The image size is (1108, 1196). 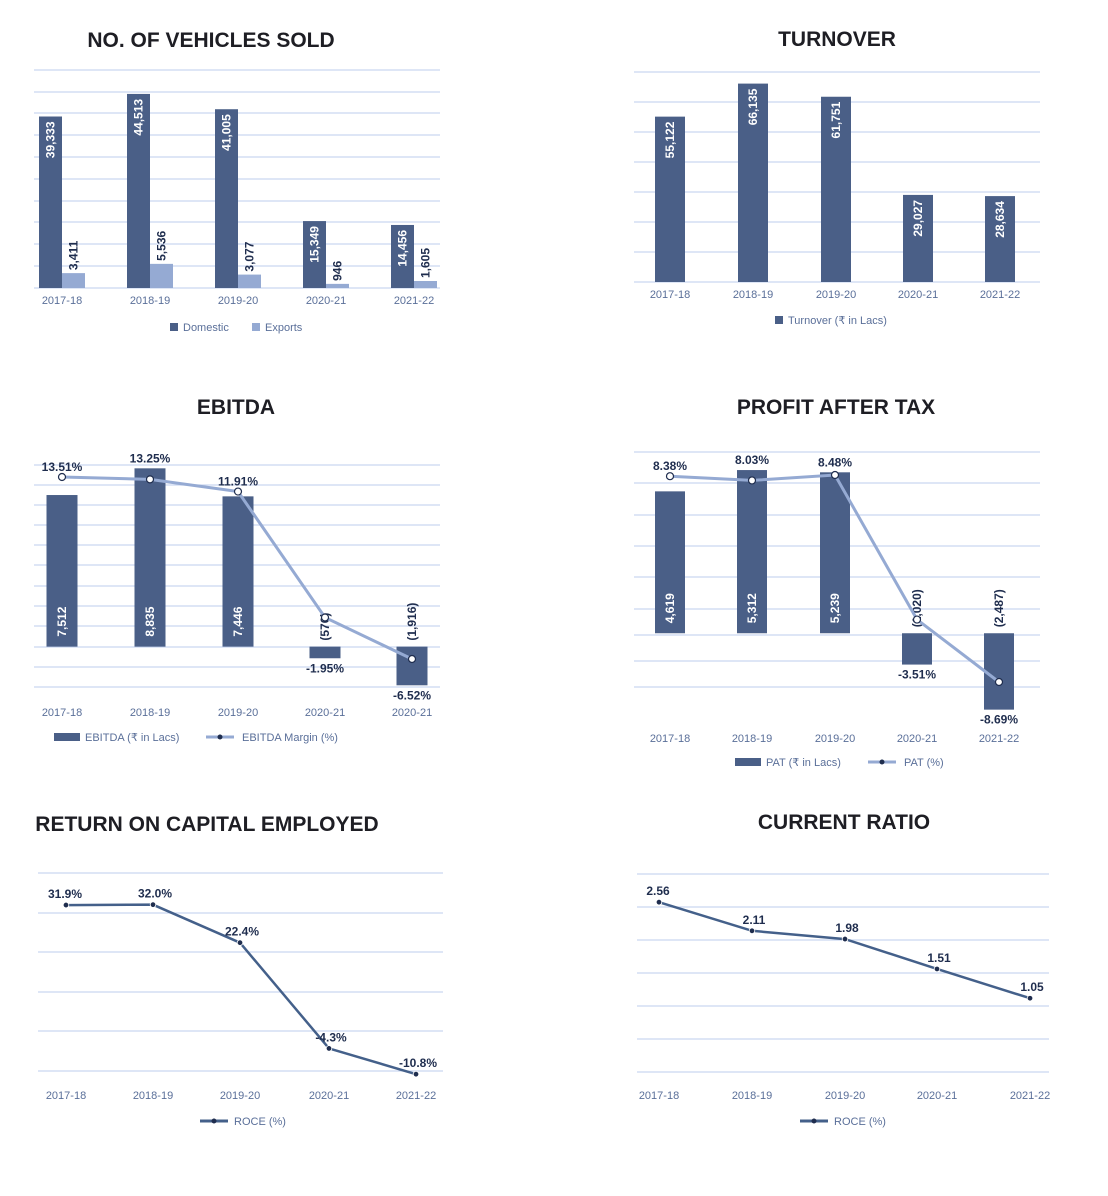 I want to click on bar-data-label: 946, so click(x=338, y=271).